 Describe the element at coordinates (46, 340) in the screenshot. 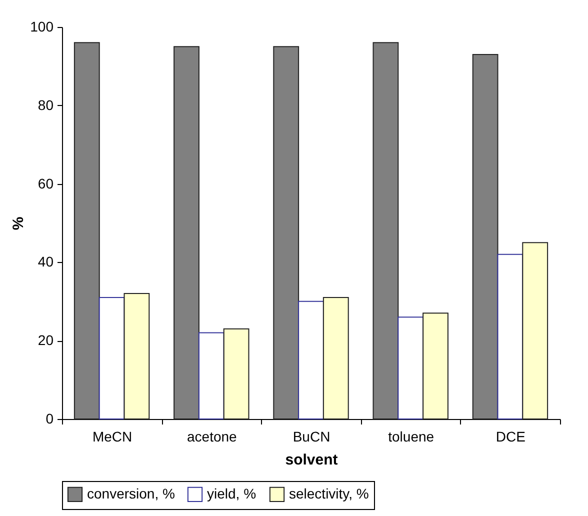

I see `y-tick-label: 20` at that location.